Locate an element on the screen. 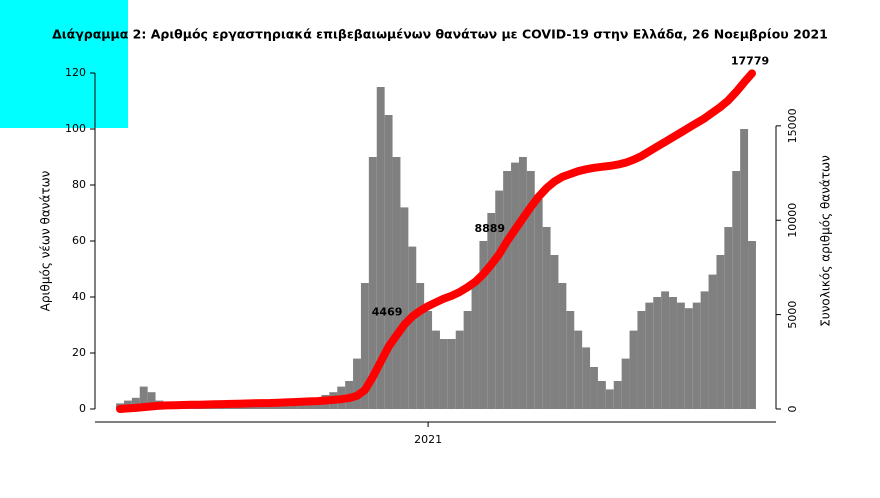 Image resolution: width=880 pixels, height=498 pixels. overlay-box is located at coordinates (64, 64).